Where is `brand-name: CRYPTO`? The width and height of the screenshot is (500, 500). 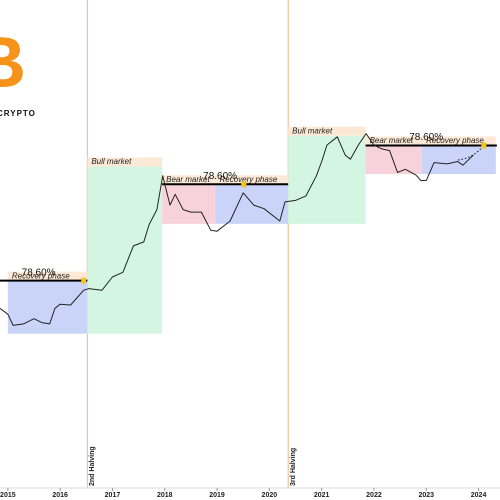
brand-name: CRYPTO is located at coordinates (18, 113).